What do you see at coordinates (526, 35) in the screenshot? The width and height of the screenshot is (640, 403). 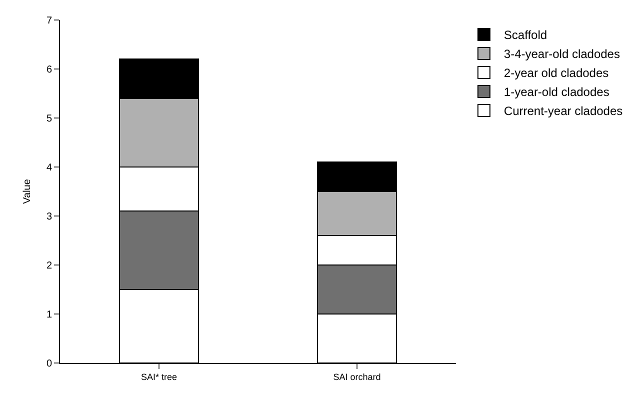 I see `legend-label: Scaffold` at bounding box center [526, 35].